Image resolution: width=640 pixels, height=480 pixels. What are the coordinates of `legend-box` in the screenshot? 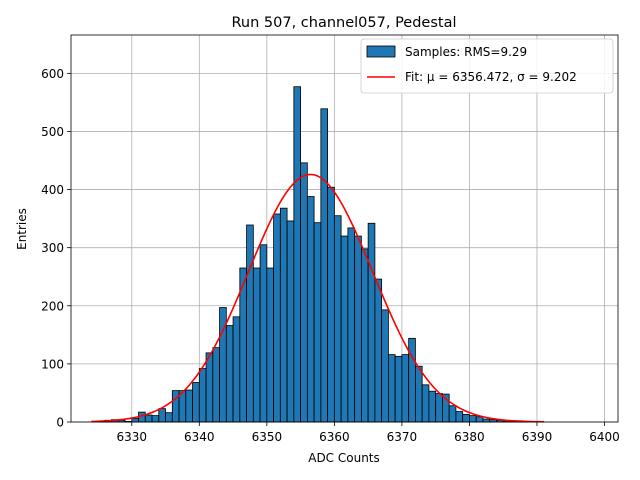 It's located at (487, 66).